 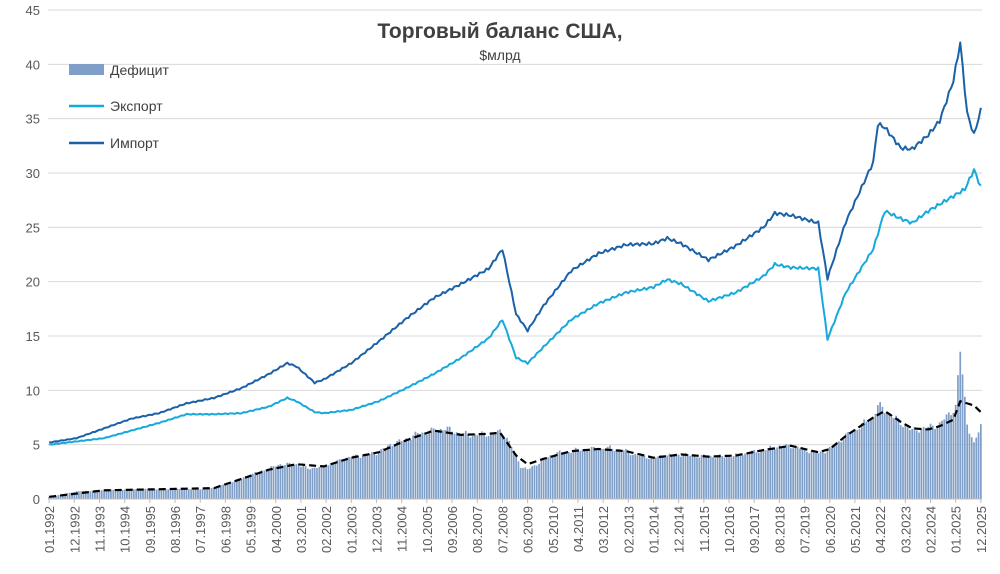 I want to click on y-tick-label: 35, so click(x=33, y=119).